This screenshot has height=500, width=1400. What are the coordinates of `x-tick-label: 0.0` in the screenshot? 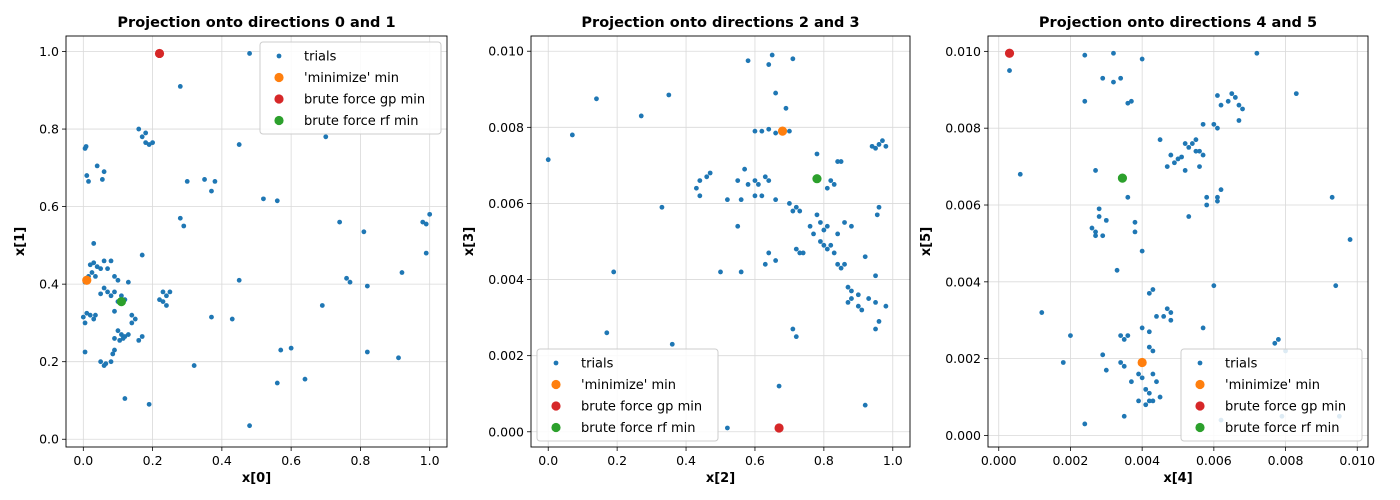 It's located at (83, 460).